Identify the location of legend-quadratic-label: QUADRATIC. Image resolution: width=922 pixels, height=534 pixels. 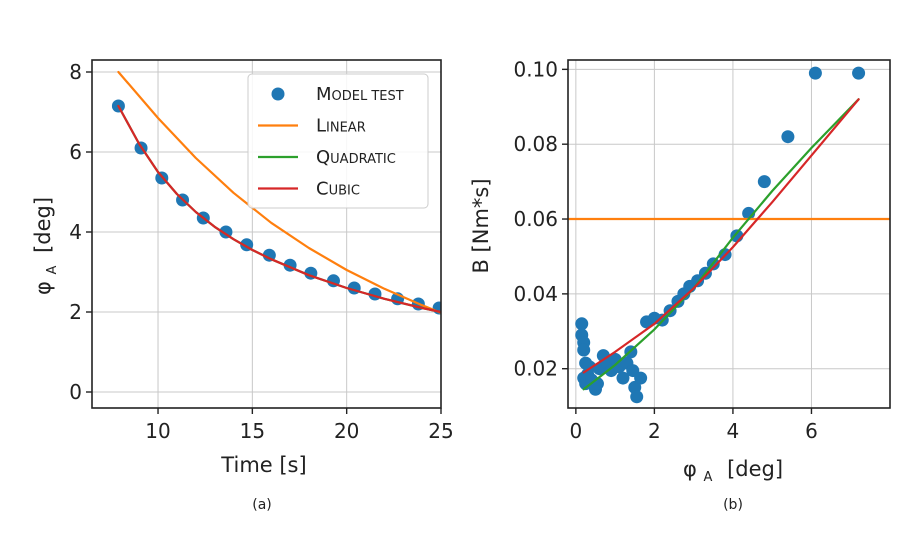
(356, 157).